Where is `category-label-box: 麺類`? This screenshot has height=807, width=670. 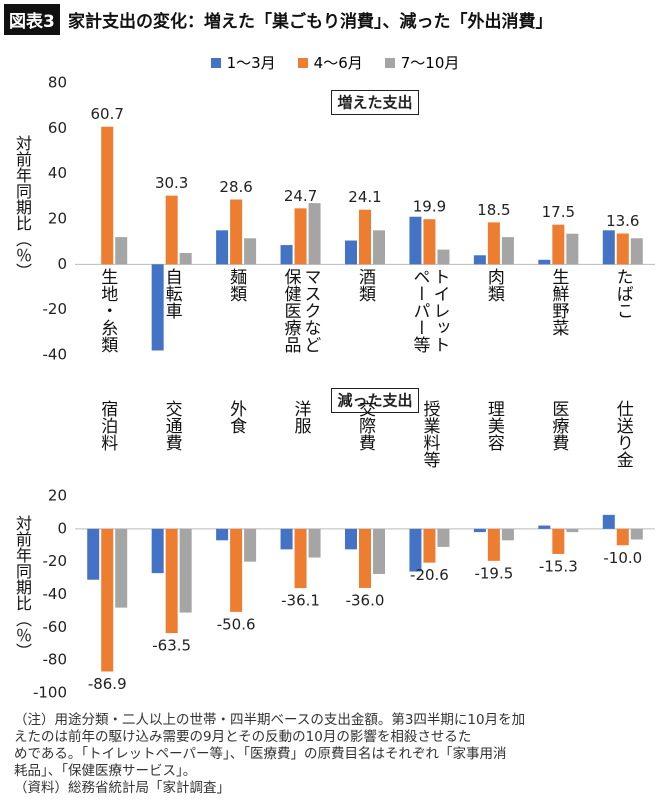 category-label-box: 麺類 is located at coordinates (236, 316).